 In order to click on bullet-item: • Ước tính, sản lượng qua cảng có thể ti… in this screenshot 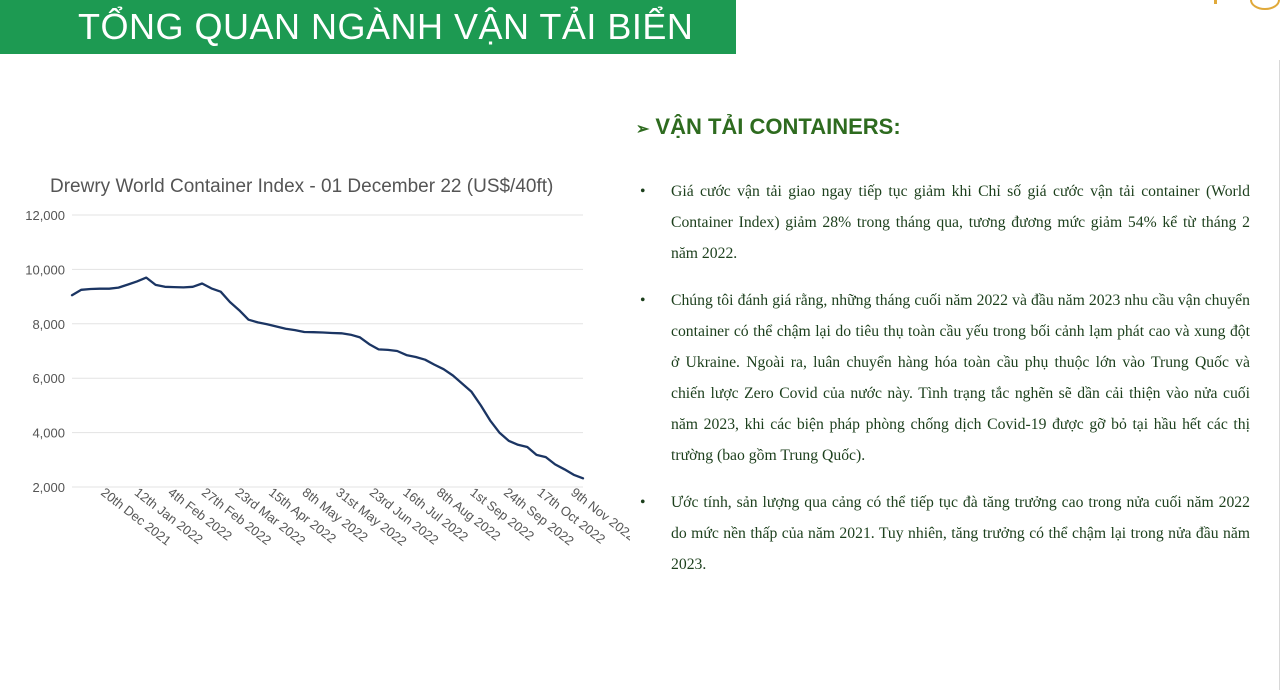, I will do `click(945, 533)`.